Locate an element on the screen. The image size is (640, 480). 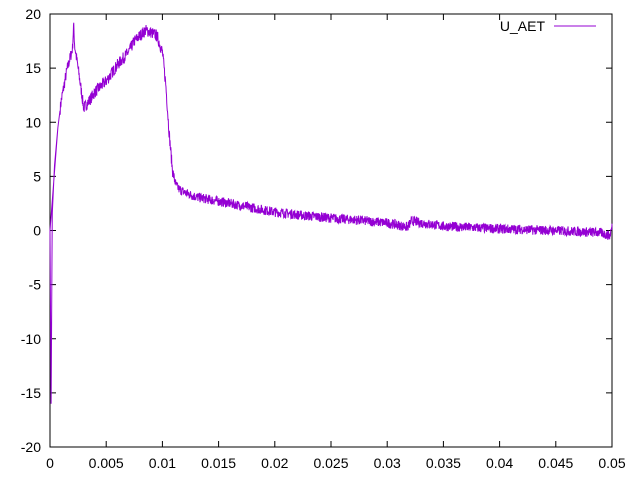
x-tick-label: 0.045 is located at coordinates (555, 463).